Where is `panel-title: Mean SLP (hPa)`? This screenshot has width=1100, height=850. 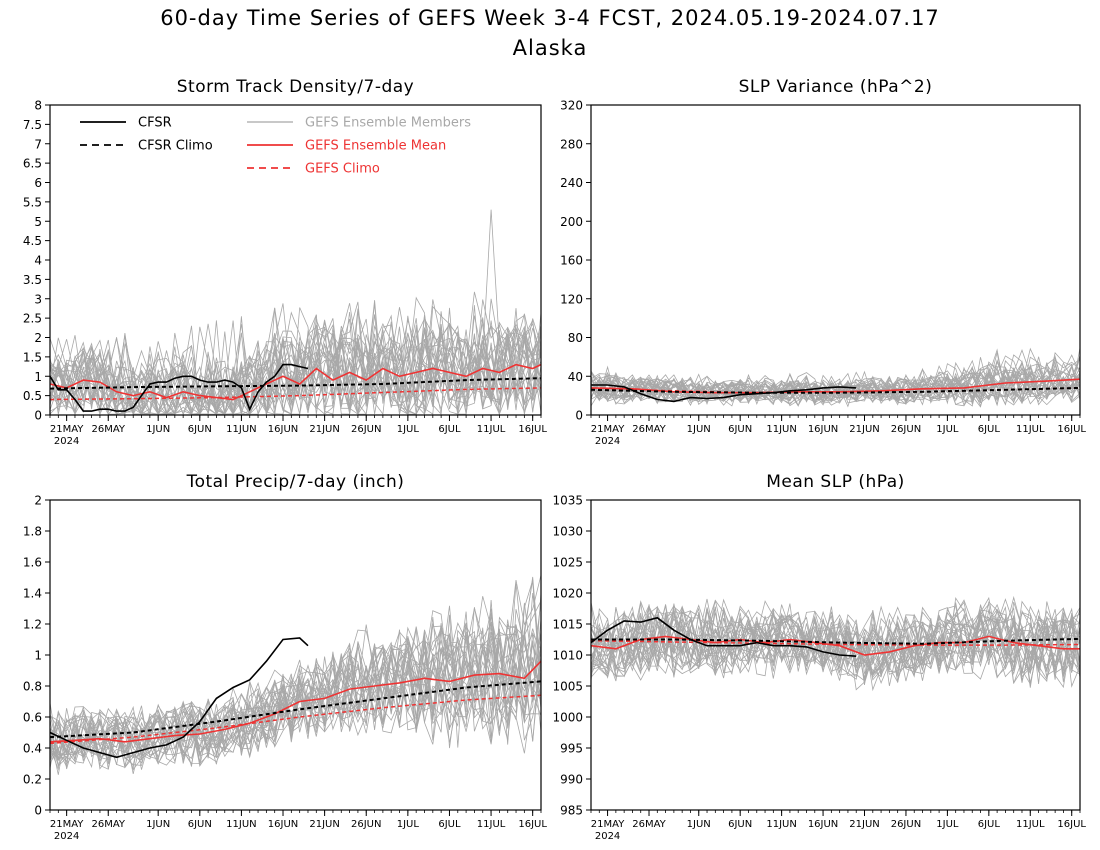
panel-title: Mean SLP (hPa) is located at coordinates (835, 482).